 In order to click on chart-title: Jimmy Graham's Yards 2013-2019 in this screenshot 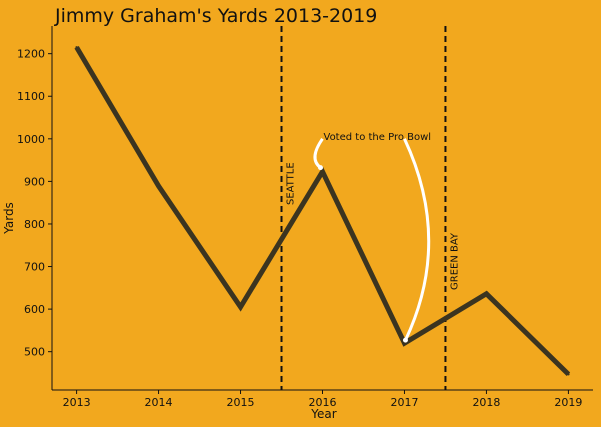, I will do `click(215, 16)`.